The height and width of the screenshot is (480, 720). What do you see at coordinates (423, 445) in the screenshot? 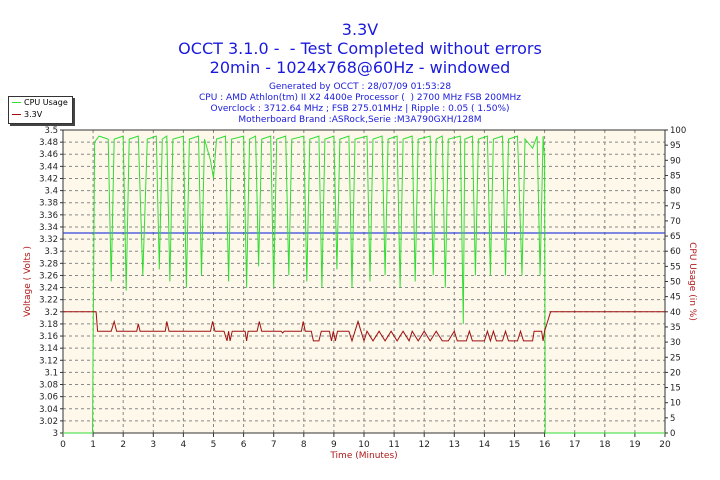
I see `x-tick-label: 12` at bounding box center [423, 445].